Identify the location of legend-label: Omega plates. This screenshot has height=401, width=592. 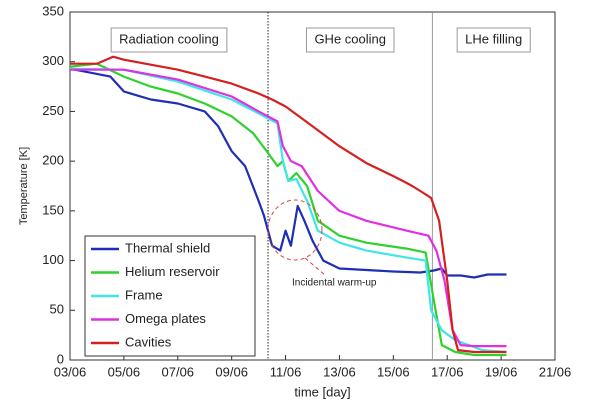
(165, 318).